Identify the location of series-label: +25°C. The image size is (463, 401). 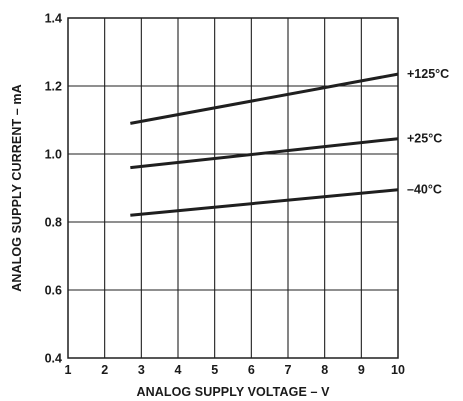
(424, 139).